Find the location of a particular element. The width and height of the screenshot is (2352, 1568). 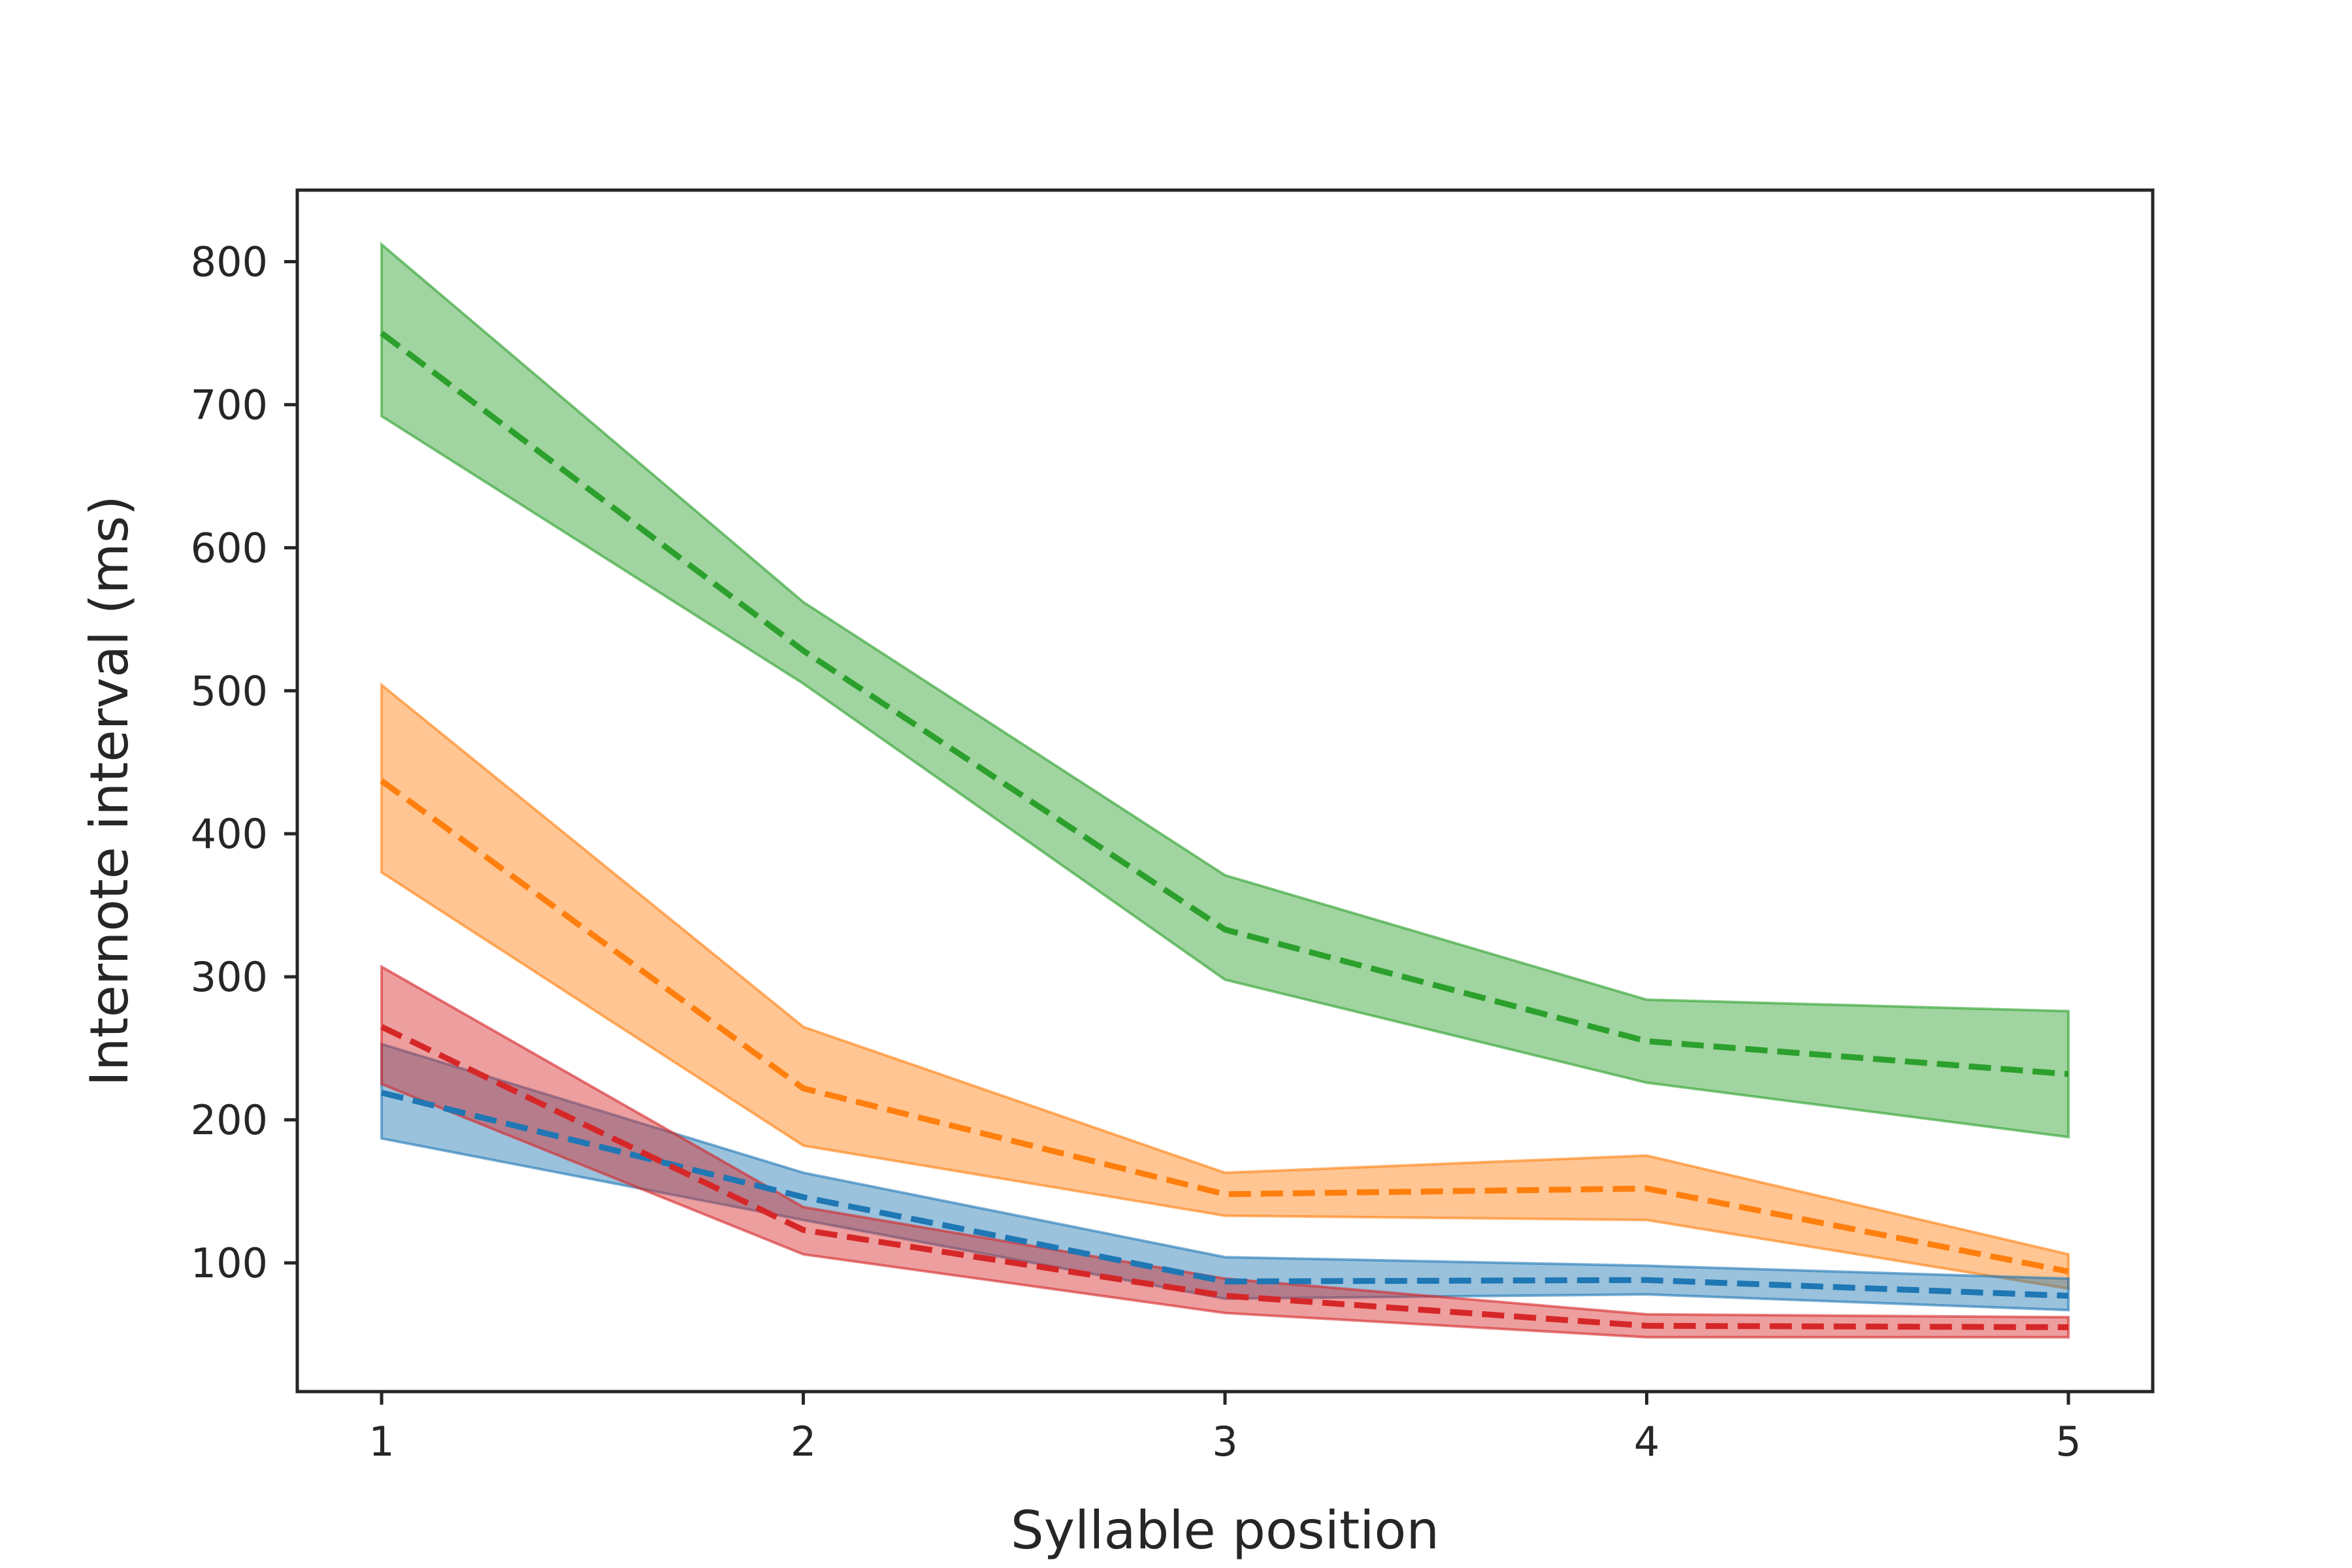

x-axis-ticks: 1 2 3 4 5 is located at coordinates (1225, 1428).